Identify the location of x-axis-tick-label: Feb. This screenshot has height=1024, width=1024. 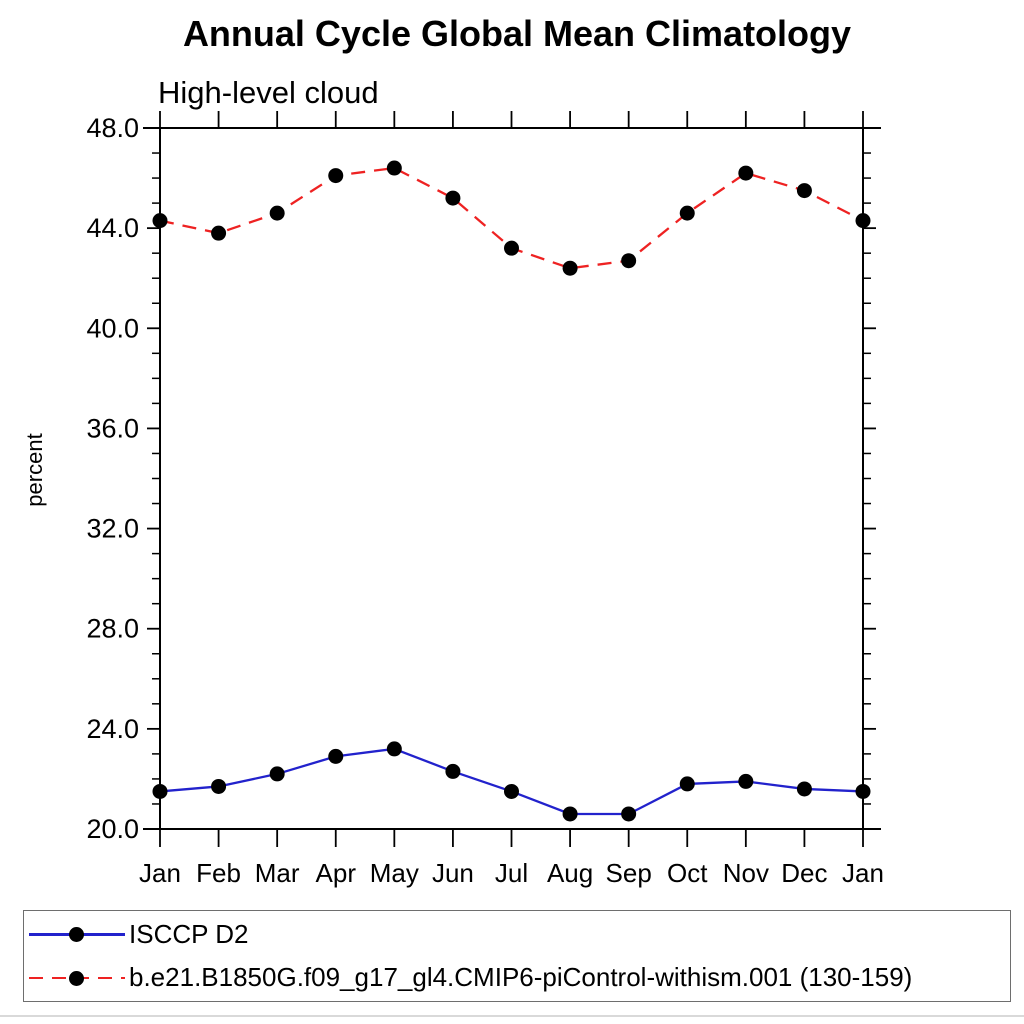
(218, 873).